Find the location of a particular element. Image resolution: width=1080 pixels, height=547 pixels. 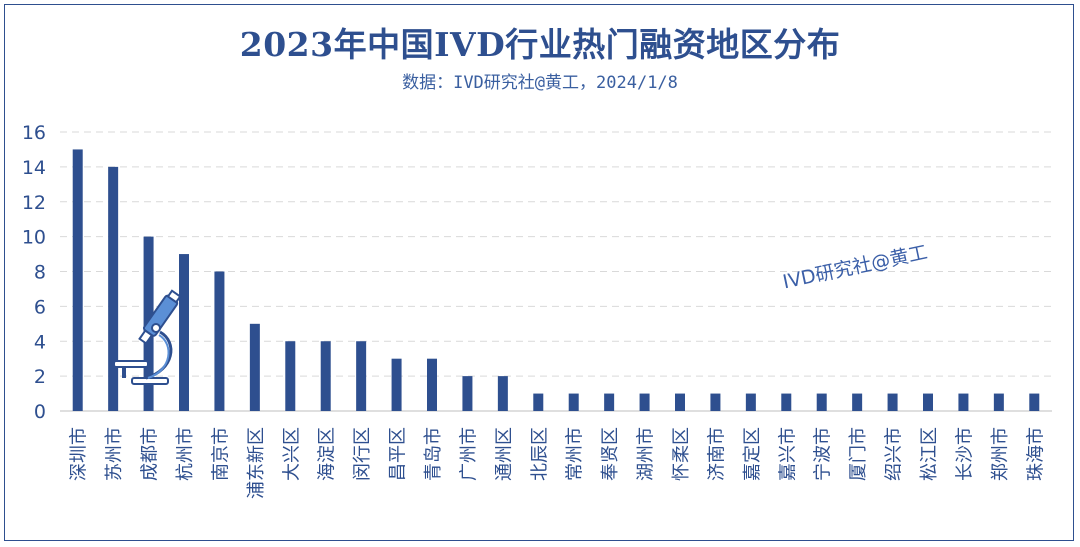

x-tick-label: 南京市 is located at coordinates (220, 454).